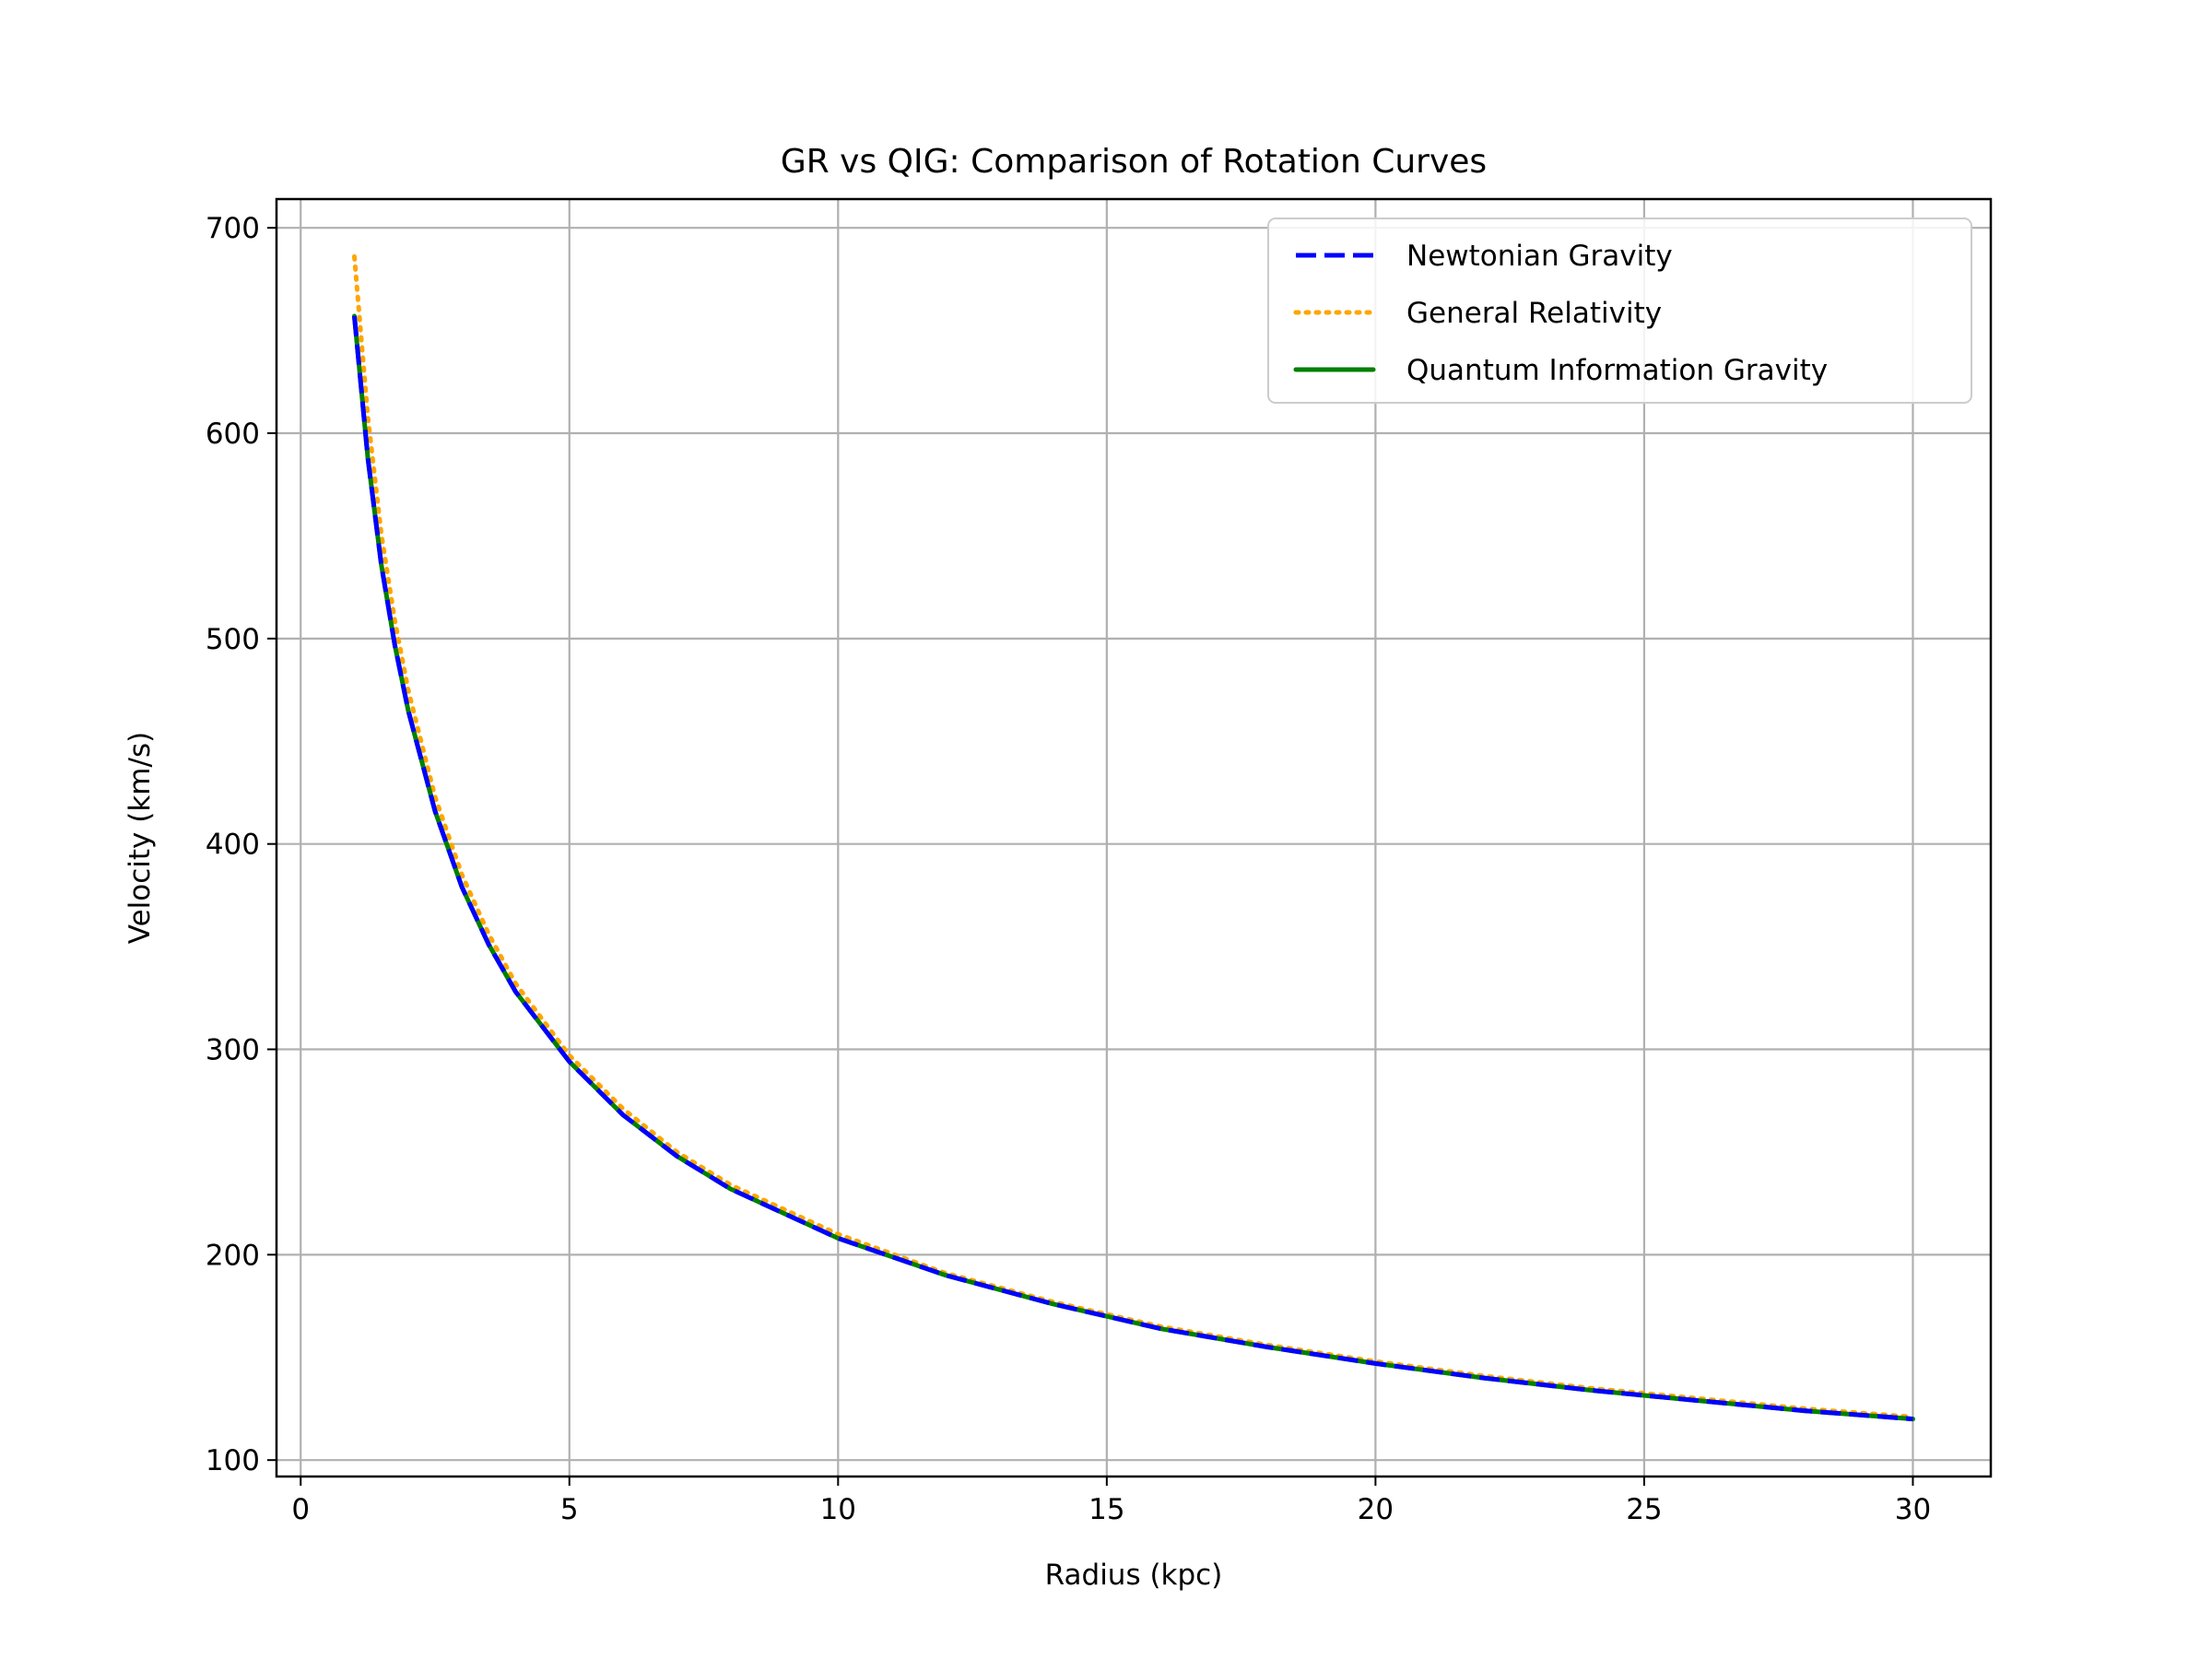 Image resolution: width=2212 pixels, height=1659 pixels. I want to click on legend-label: General Relativity, so click(1534, 313).